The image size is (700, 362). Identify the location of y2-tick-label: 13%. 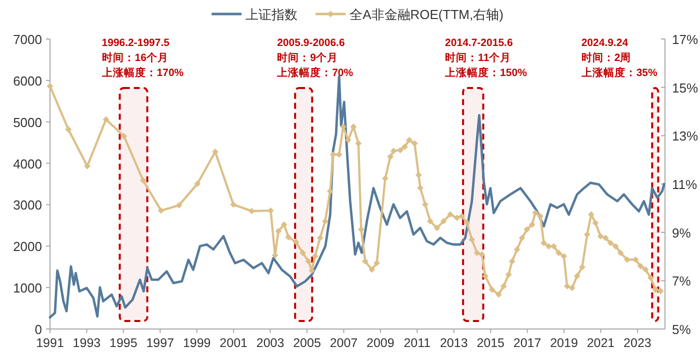
(685, 136).